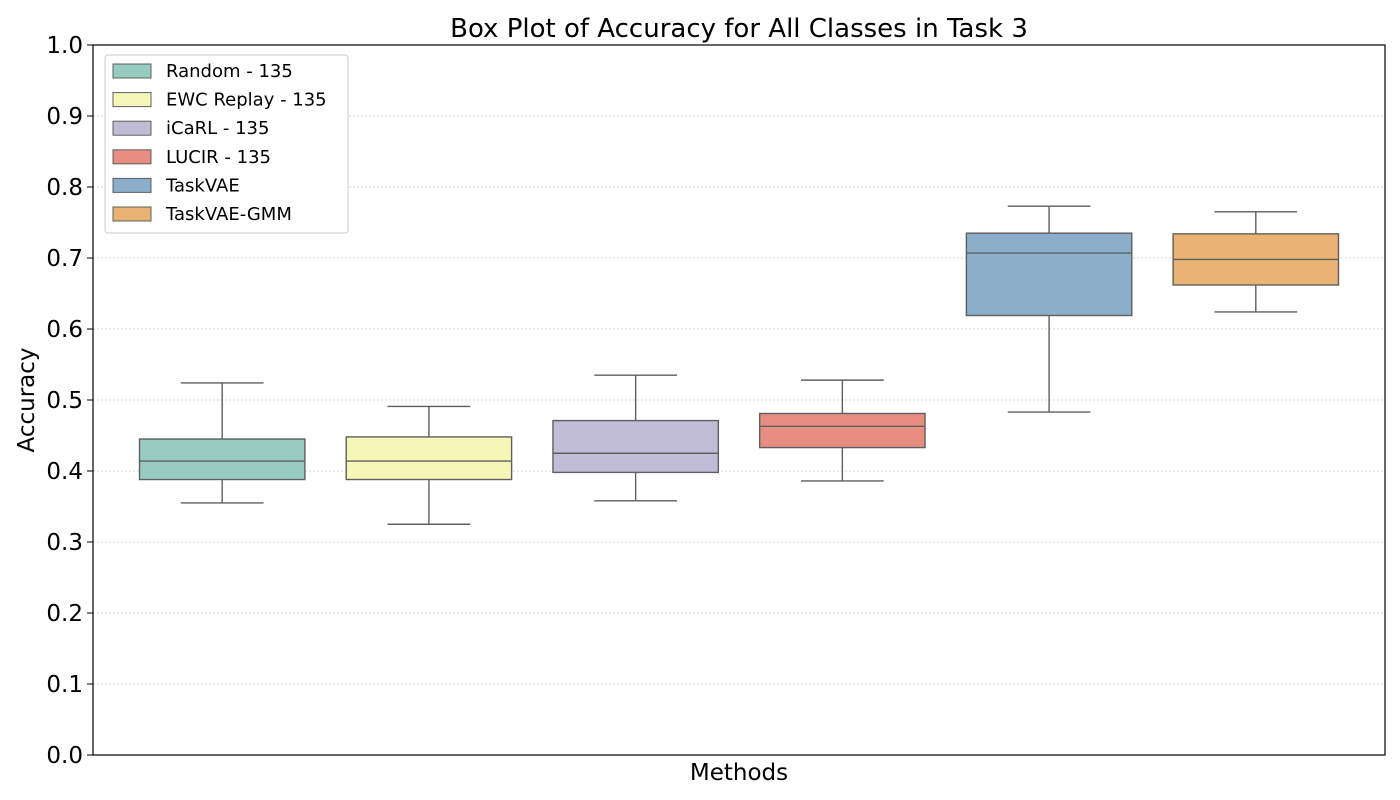 The height and width of the screenshot is (800, 1400). What do you see at coordinates (64, 188) in the screenshot?
I see `y-tick-label: 0.8` at bounding box center [64, 188].